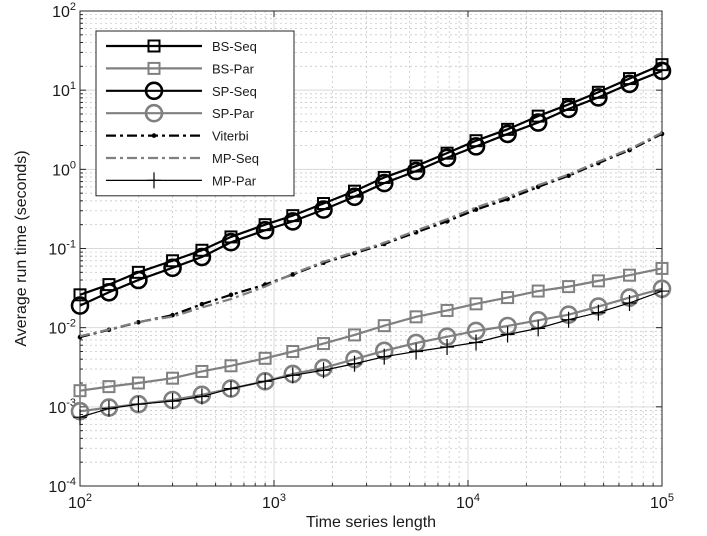 The width and height of the screenshot is (707, 536). I want to click on y-tick-label: 10⁻¹, so click(62, 249).